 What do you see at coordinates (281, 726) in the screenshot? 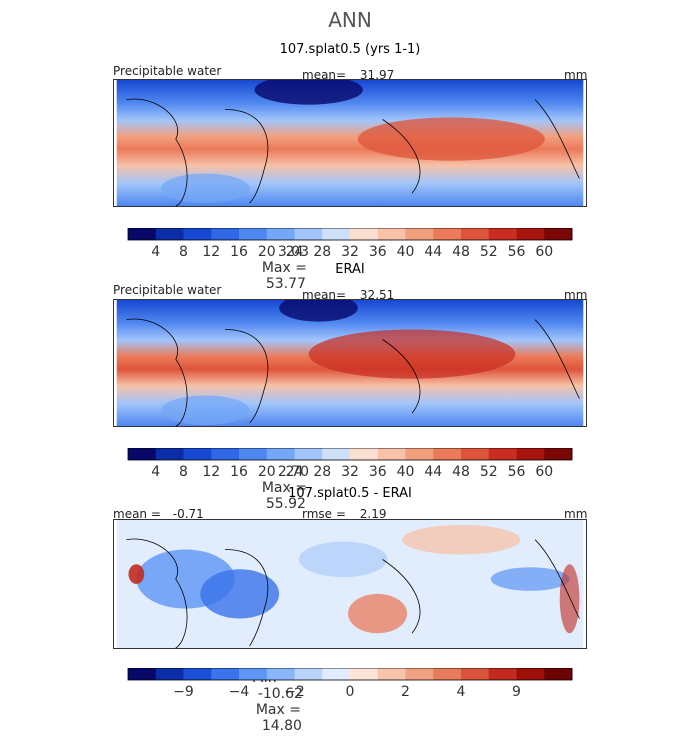
I see `max-value: 14.80` at bounding box center [281, 726].